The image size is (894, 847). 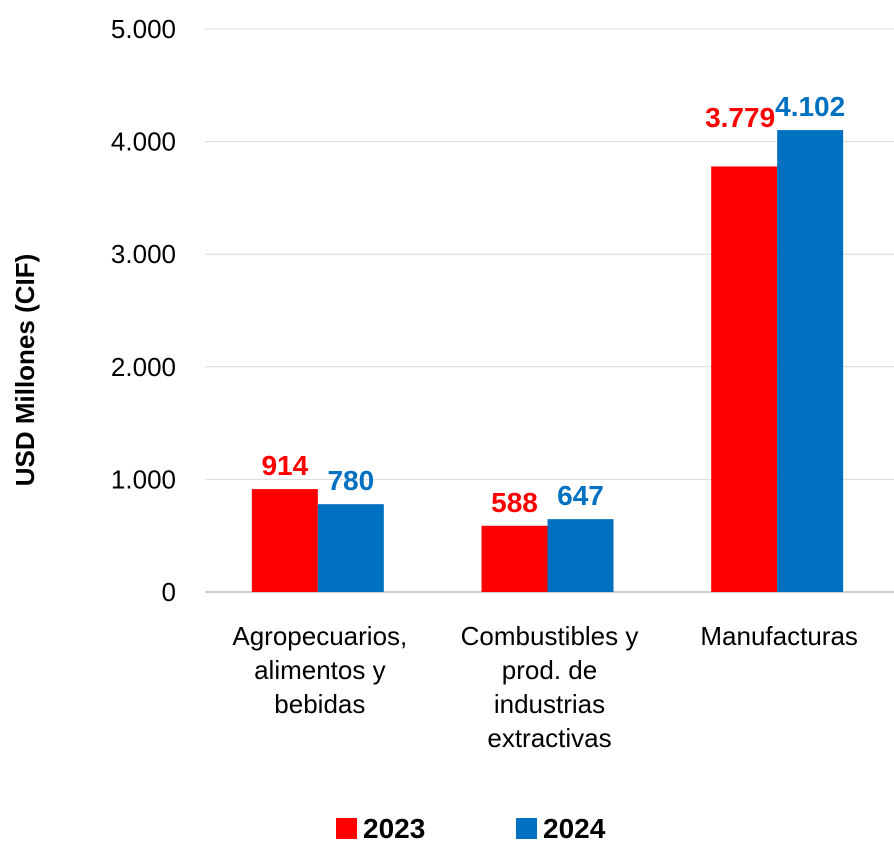 What do you see at coordinates (810, 106) in the screenshot?
I see `data-label-2024-2: 4.102` at bounding box center [810, 106].